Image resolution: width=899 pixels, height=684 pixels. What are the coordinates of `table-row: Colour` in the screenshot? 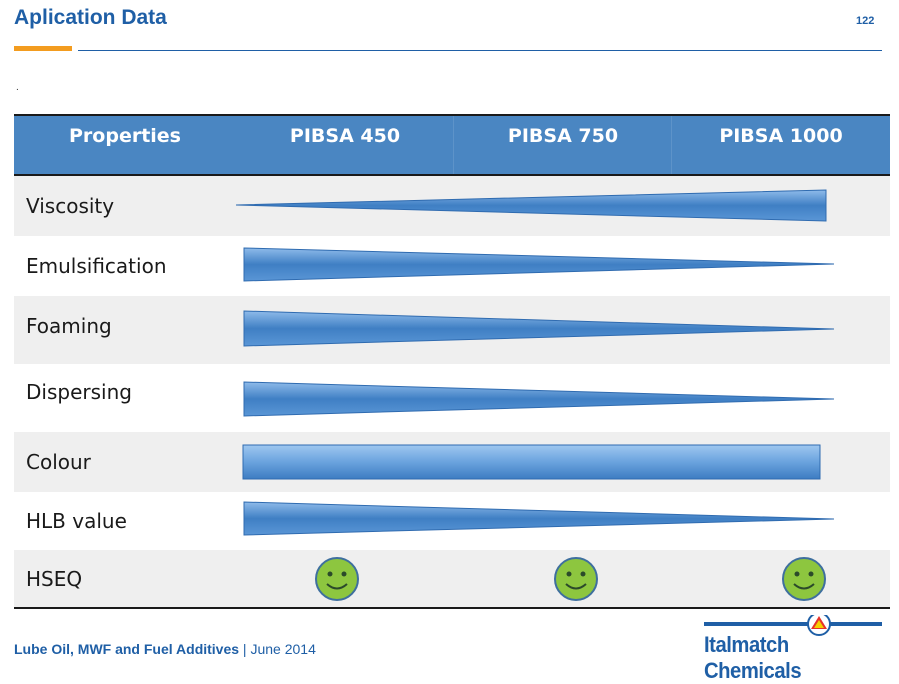 It's located at (452, 462).